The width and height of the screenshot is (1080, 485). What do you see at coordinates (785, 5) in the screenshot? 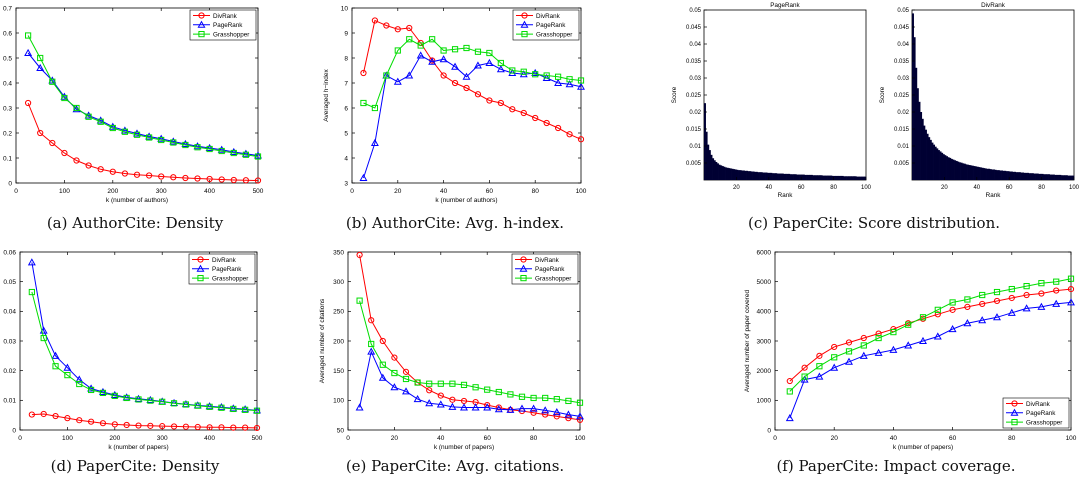
I see `chart-c-pagerank-title: PageRank` at bounding box center [785, 5].